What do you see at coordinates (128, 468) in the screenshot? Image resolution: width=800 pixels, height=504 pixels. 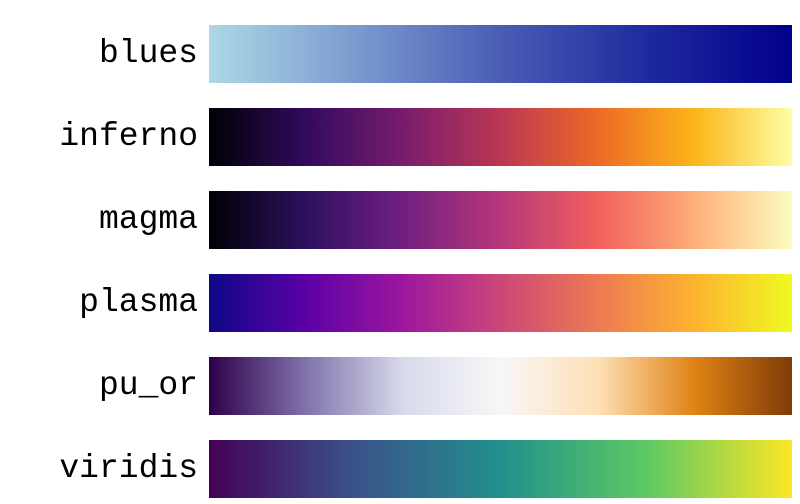 I see `colormap-label-viridis: viridis` at bounding box center [128, 468].